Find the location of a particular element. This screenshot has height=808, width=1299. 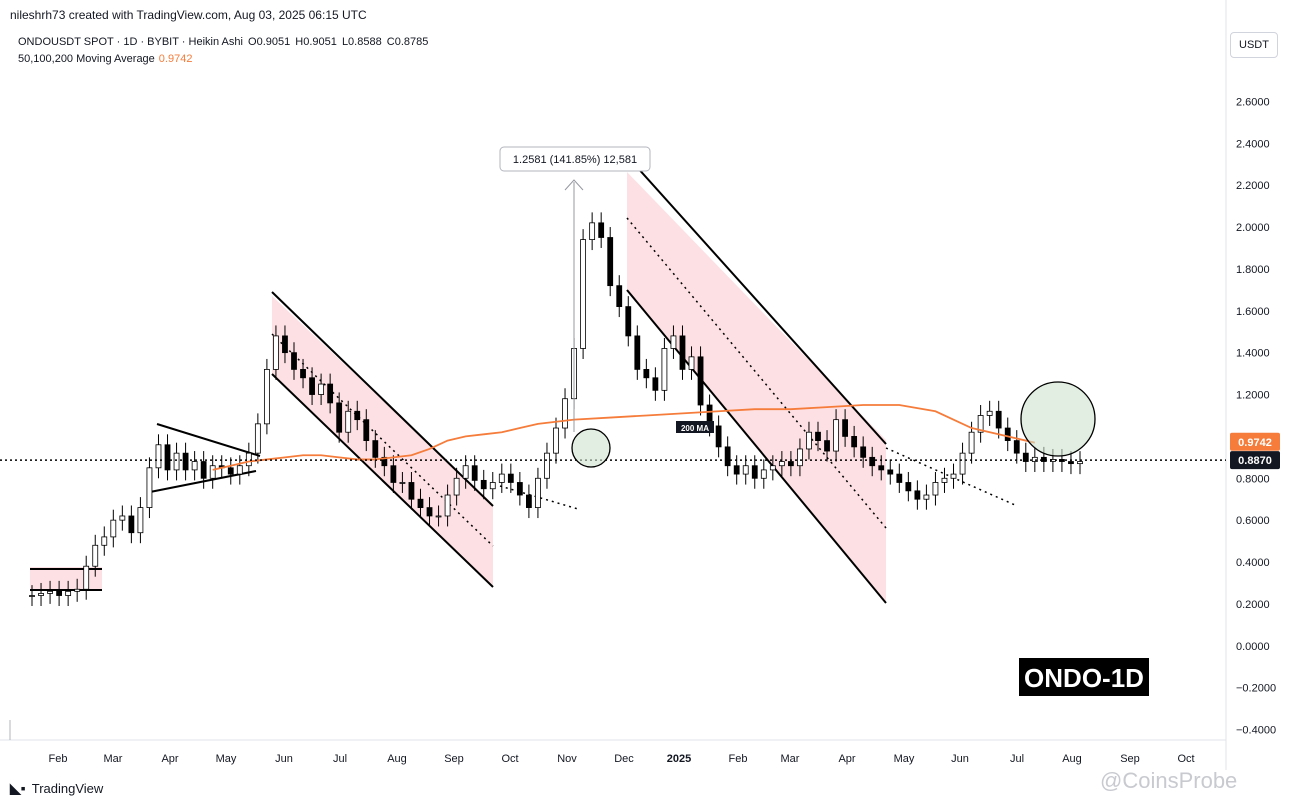

y-tick-label: 1.2000 is located at coordinates (1253, 396).